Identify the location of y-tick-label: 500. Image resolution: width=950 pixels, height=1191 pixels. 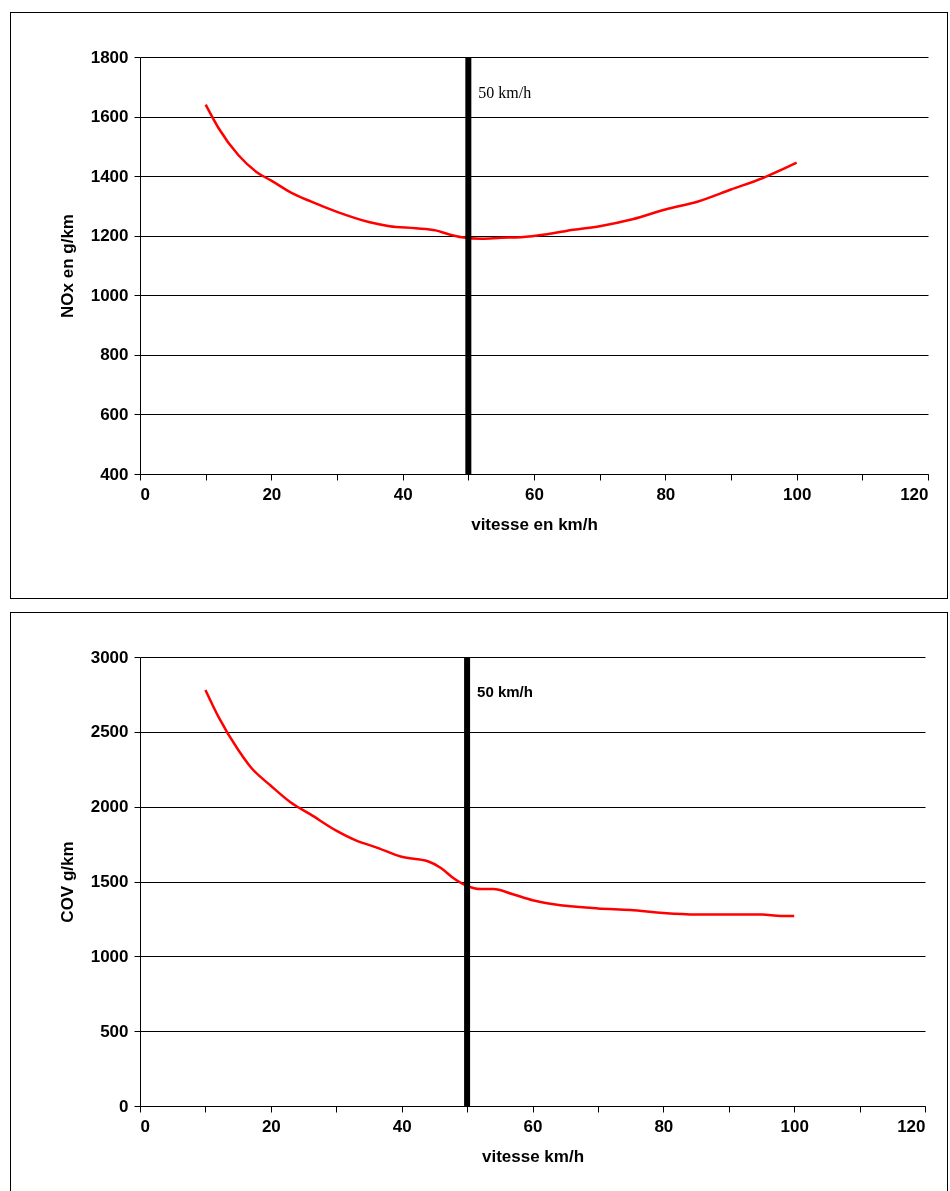
(114, 1031).